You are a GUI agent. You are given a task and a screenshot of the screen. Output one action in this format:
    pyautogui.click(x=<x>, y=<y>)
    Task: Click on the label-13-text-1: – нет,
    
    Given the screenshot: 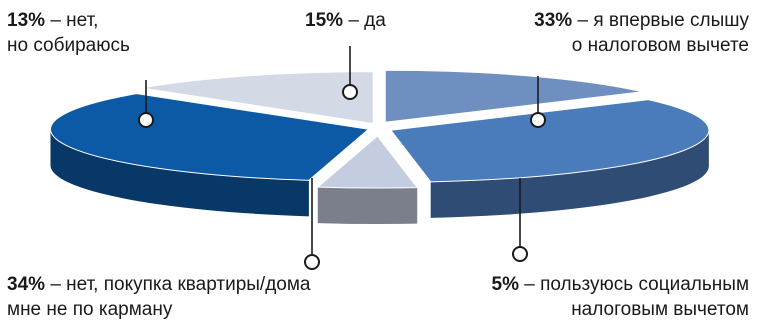 What is the action you would take?
    pyautogui.click(x=74, y=20)
    